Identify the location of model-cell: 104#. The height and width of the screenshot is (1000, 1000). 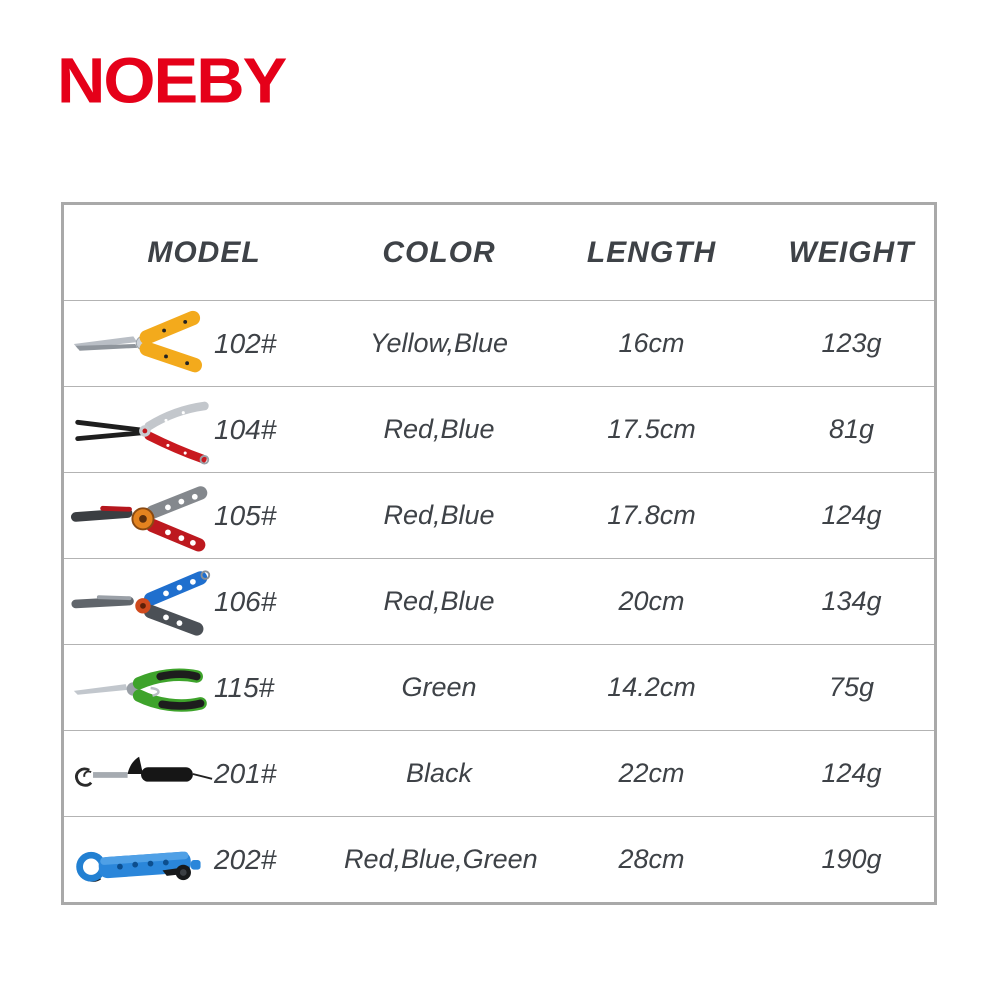
(204, 429).